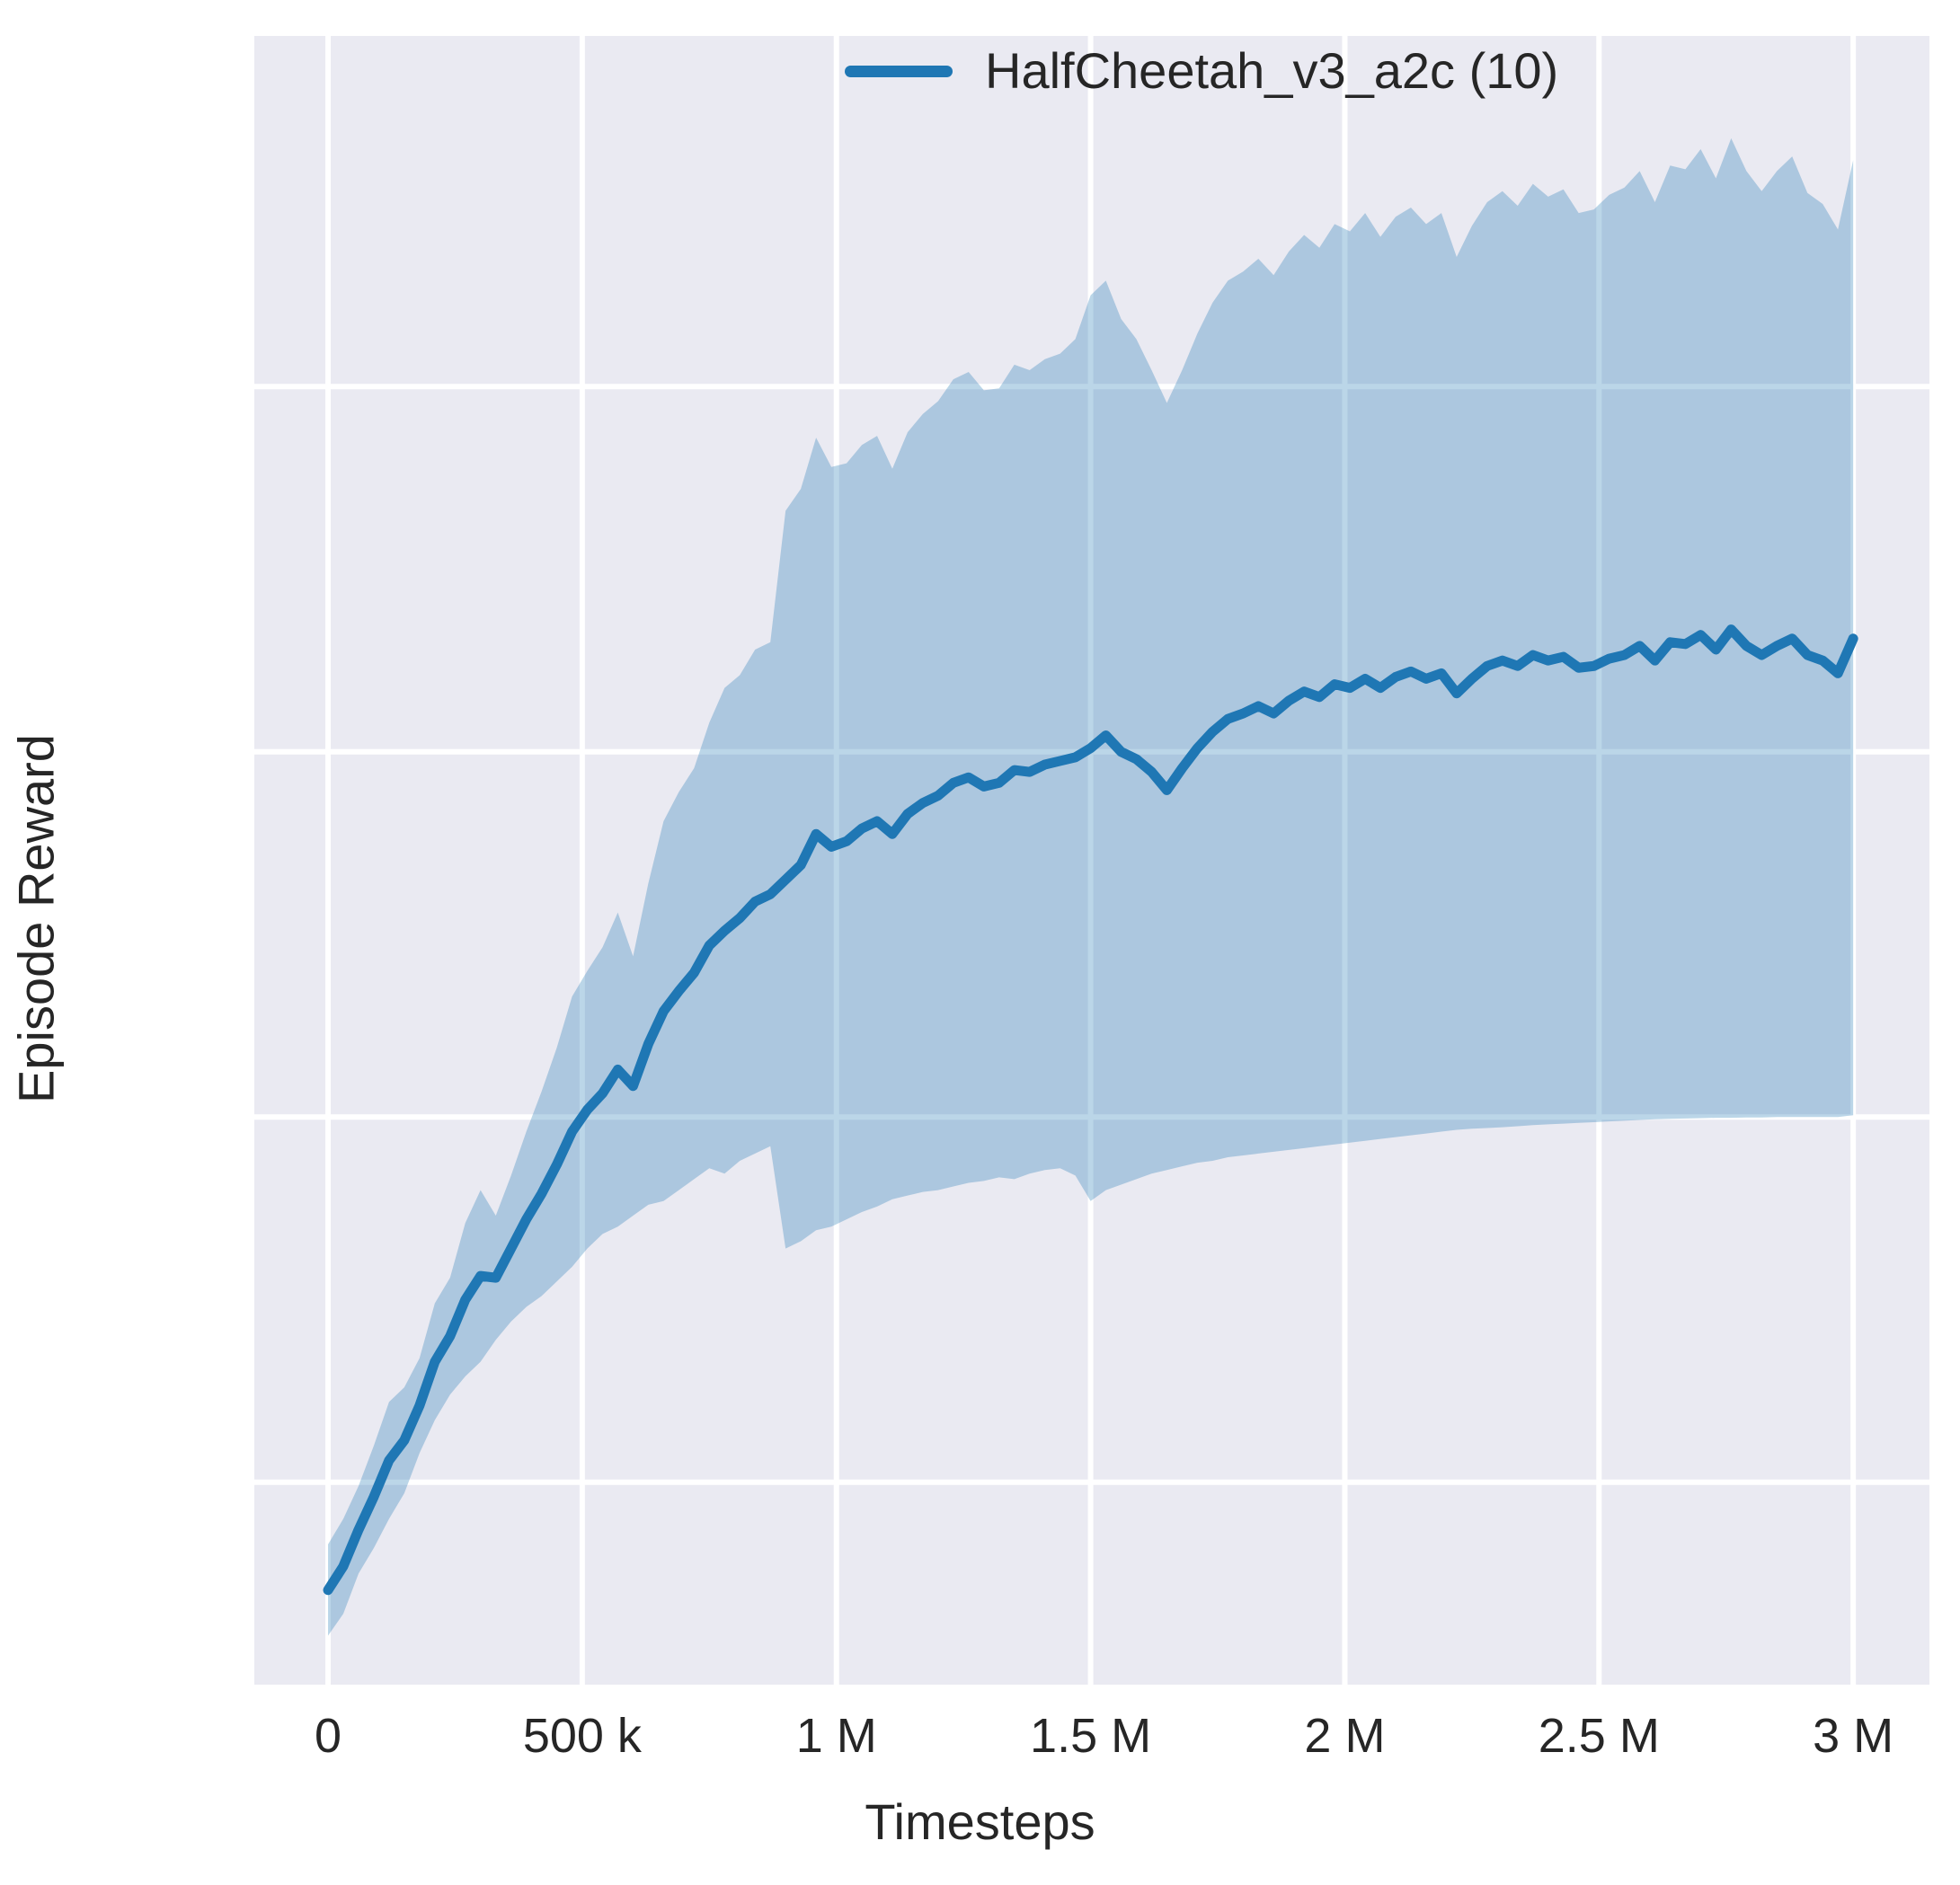 Image resolution: width=1960 pixels, height=1885 pixels. Describe the element at coordinates (836, 1736) in the screenshot. I see `x-tick-label: 1 M` at that location.